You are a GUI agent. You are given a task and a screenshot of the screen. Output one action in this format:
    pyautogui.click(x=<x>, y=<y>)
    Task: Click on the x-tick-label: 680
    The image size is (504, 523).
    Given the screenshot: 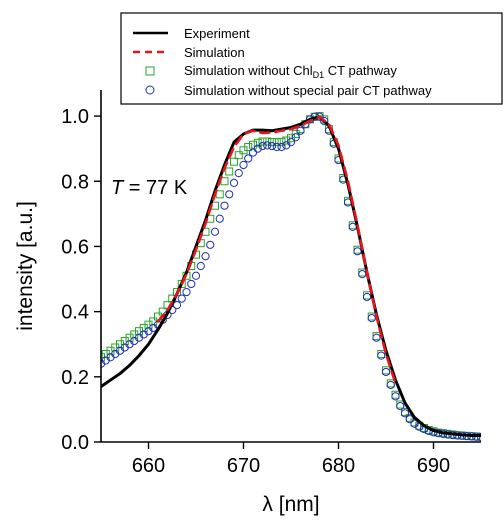 What is the action you would take?
    pyautogui.click(x=338, y=466)
    